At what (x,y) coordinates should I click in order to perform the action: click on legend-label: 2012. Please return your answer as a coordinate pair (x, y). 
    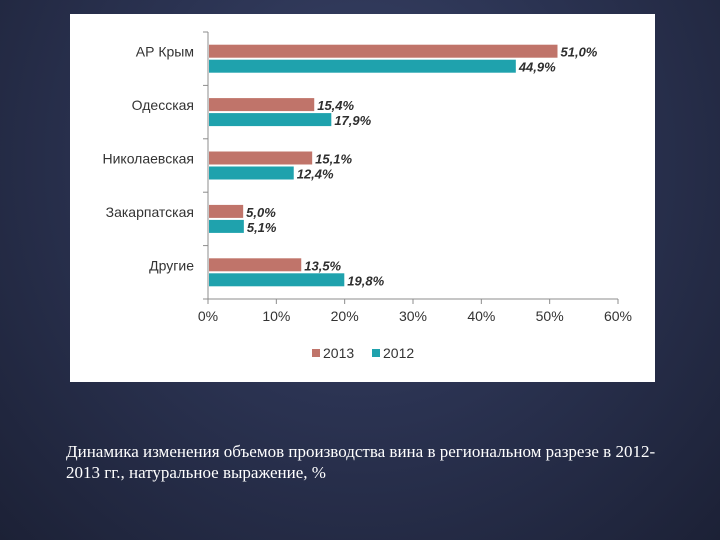
    Looking at the image, I should click on (398, 353).